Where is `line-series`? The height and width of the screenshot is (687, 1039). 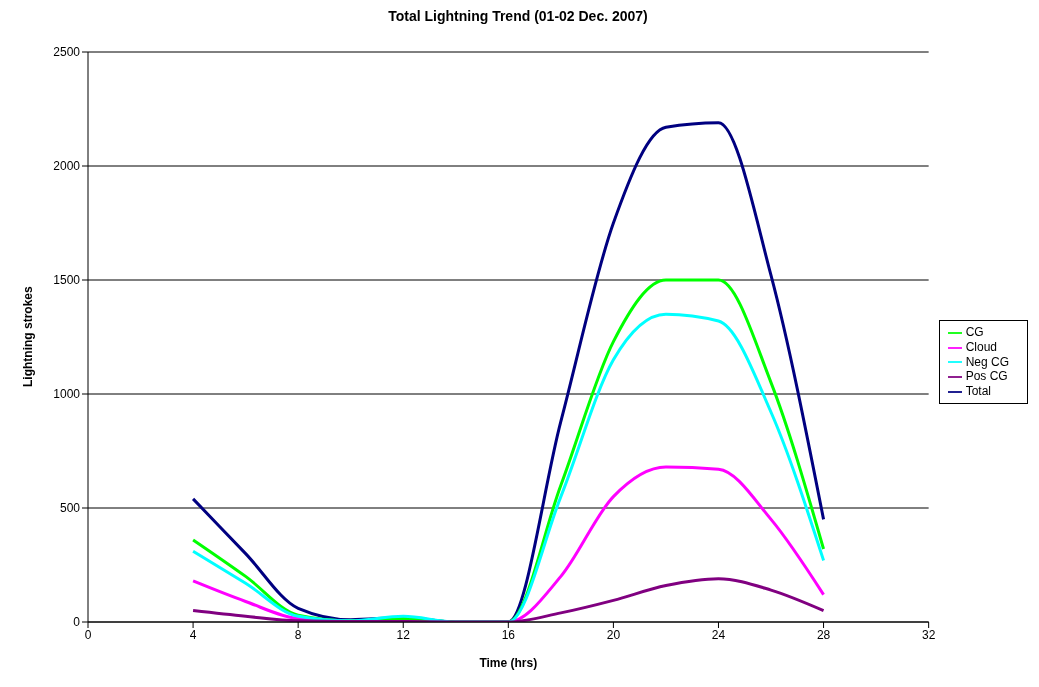 line-series is located at coordinates (508, 599).